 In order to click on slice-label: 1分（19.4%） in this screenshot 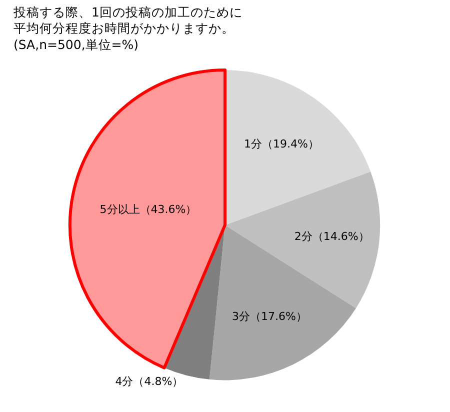, I will do `click(281, 144)`.